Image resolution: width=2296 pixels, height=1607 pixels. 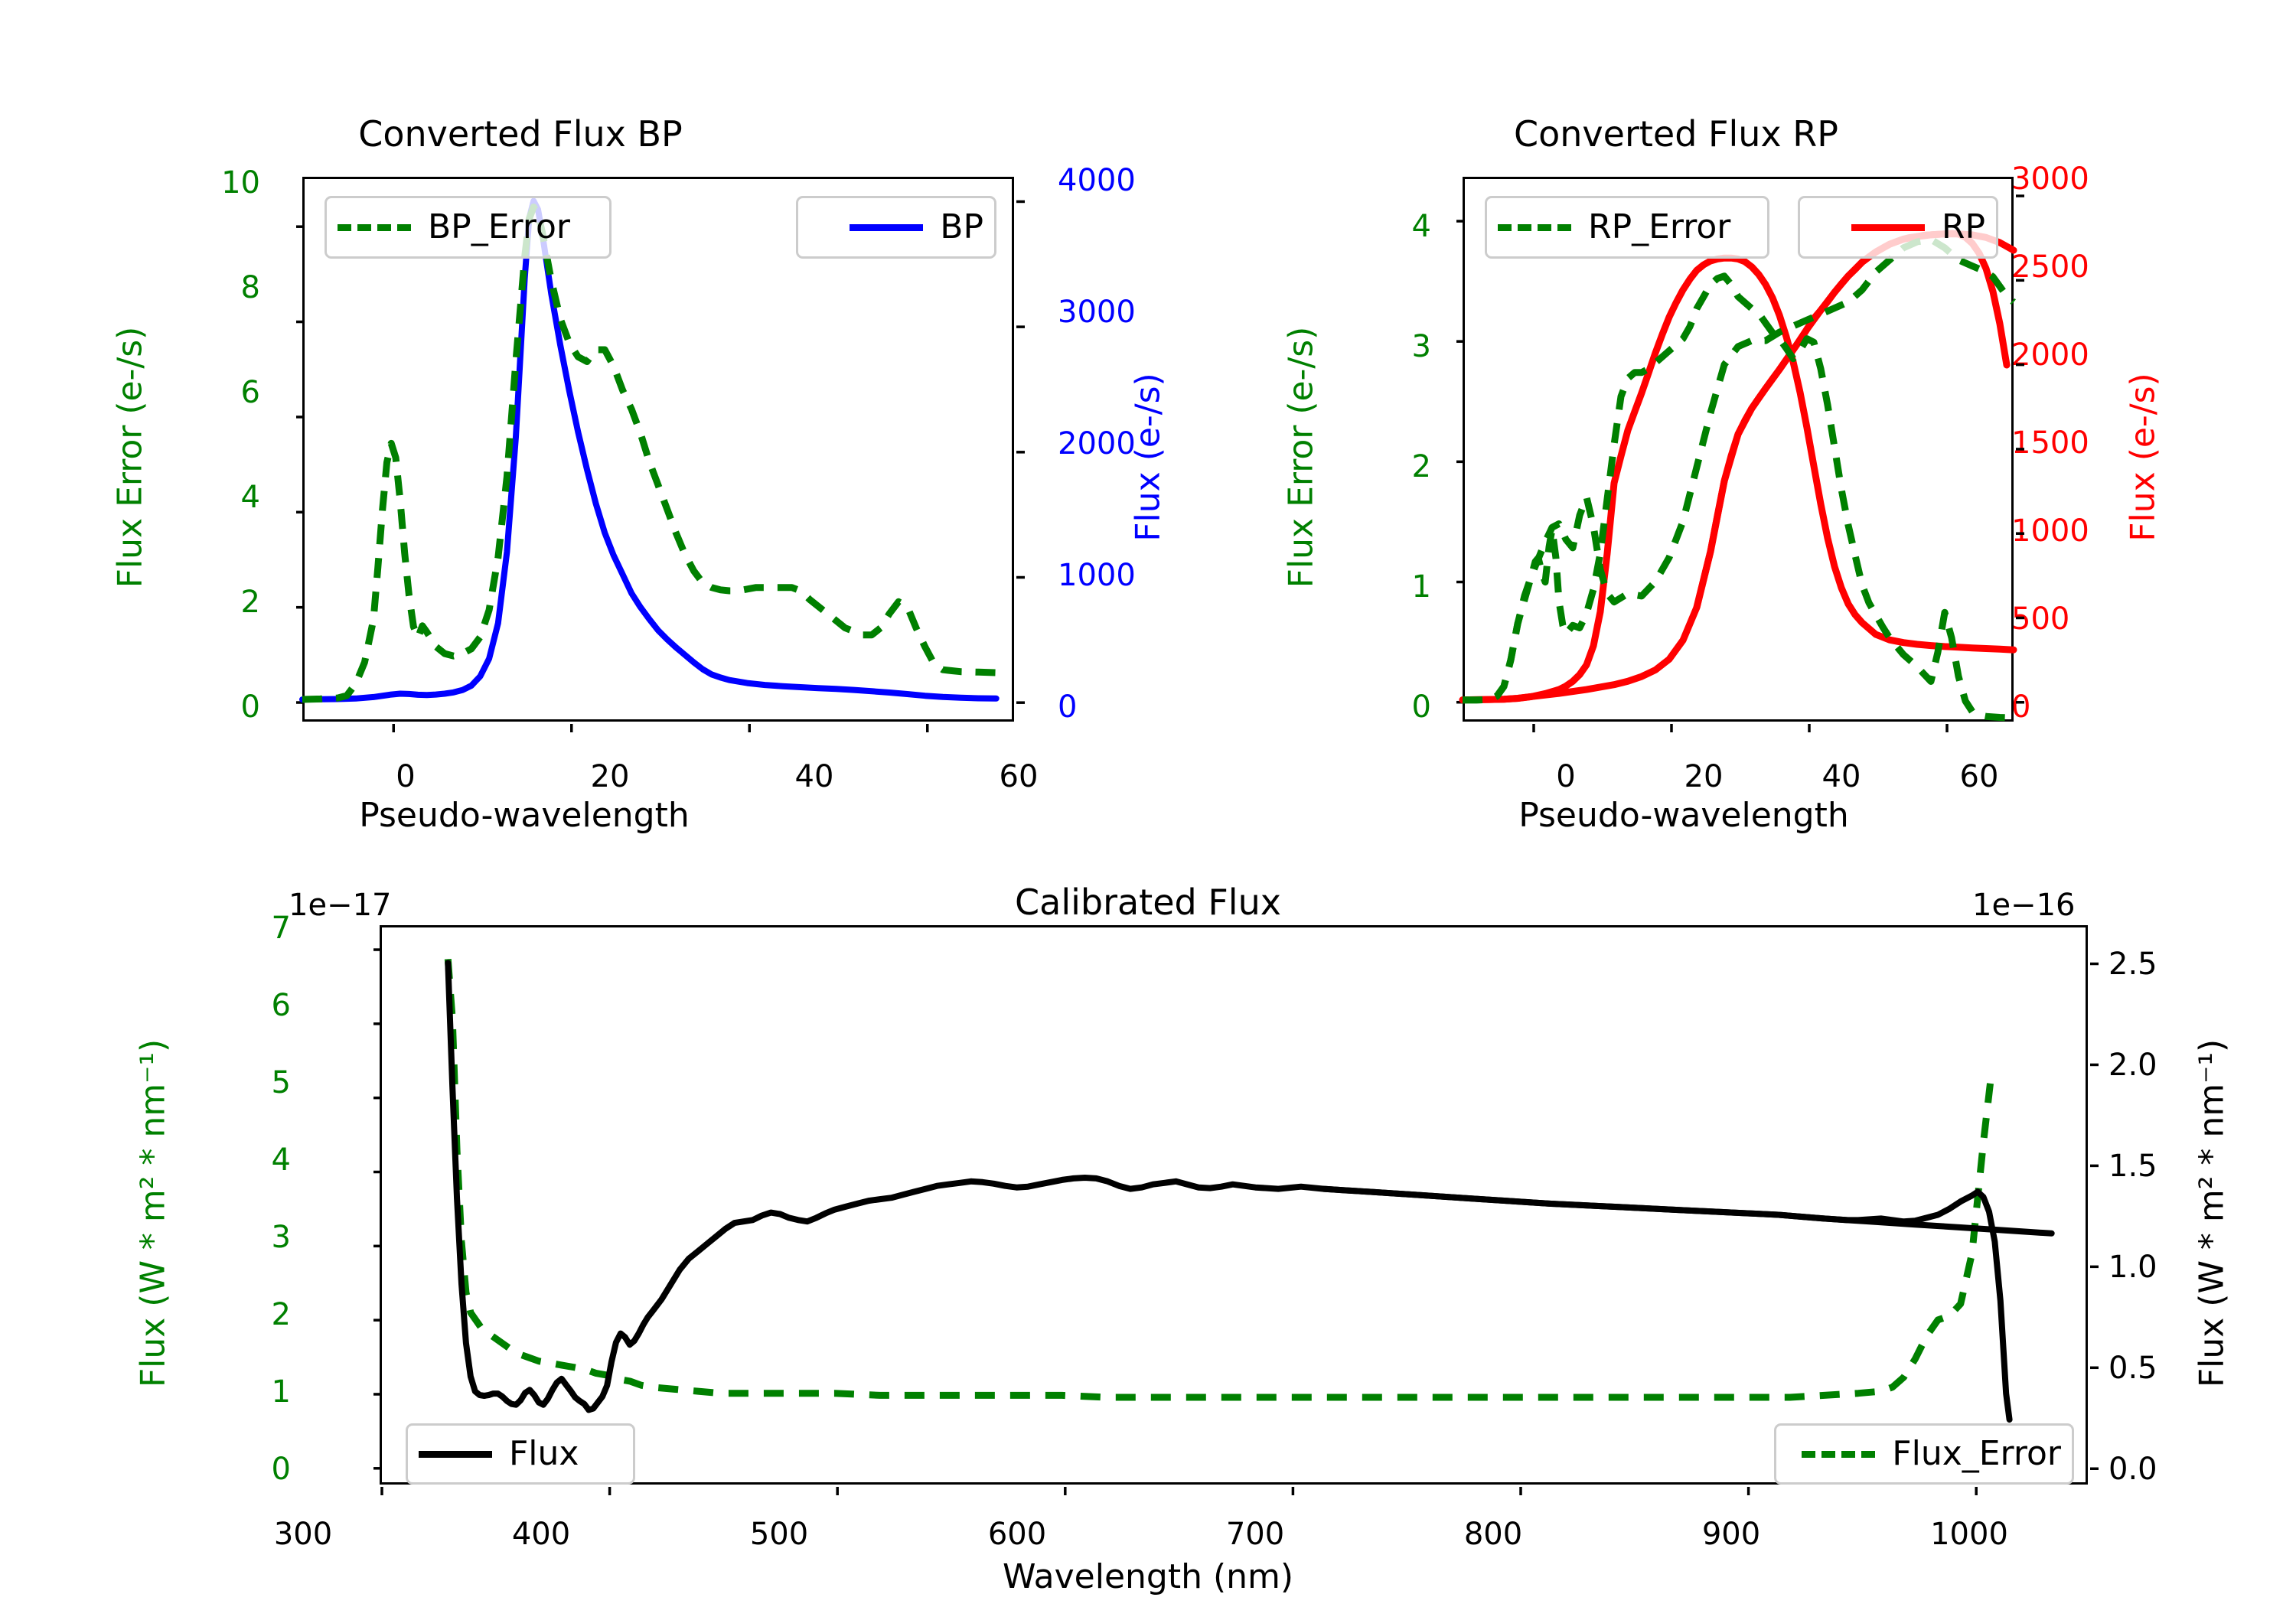 I want to click on calibrated-legend-flux-error: Flux_Error, so click(x=1924, y=1454).